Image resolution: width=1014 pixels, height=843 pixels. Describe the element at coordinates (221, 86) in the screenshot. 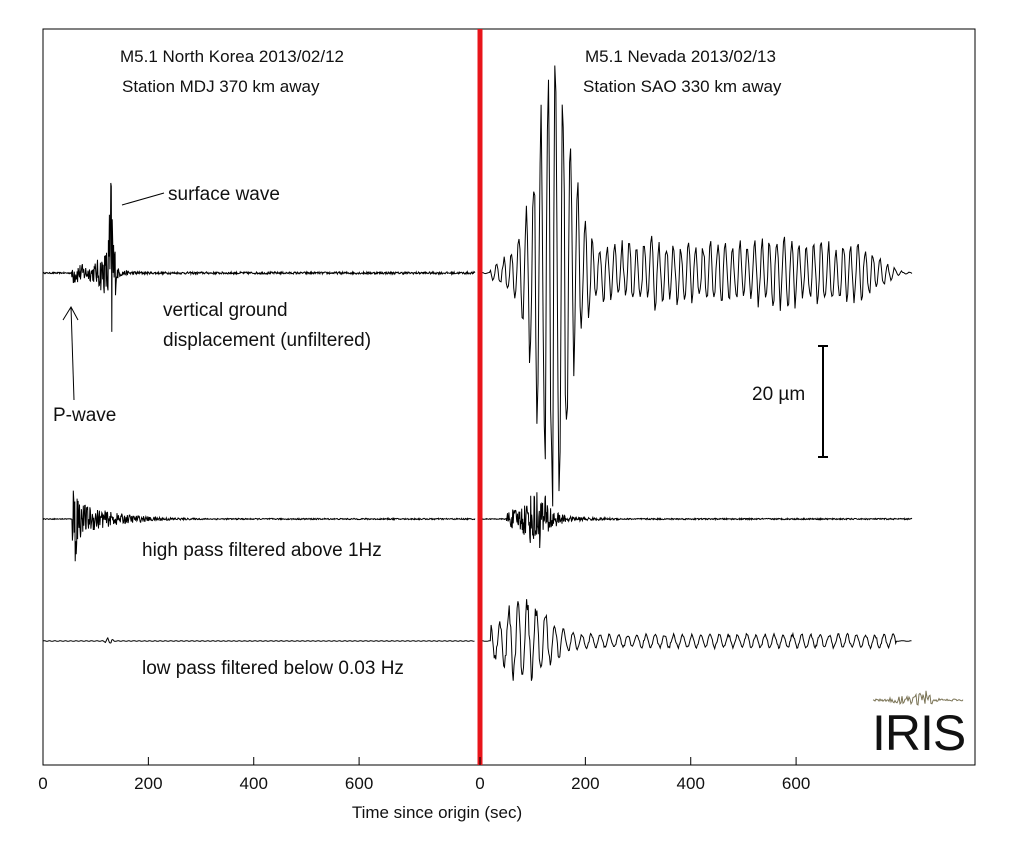

I see `north-korea-station-label: Station MDJ 370 km away` at that location.